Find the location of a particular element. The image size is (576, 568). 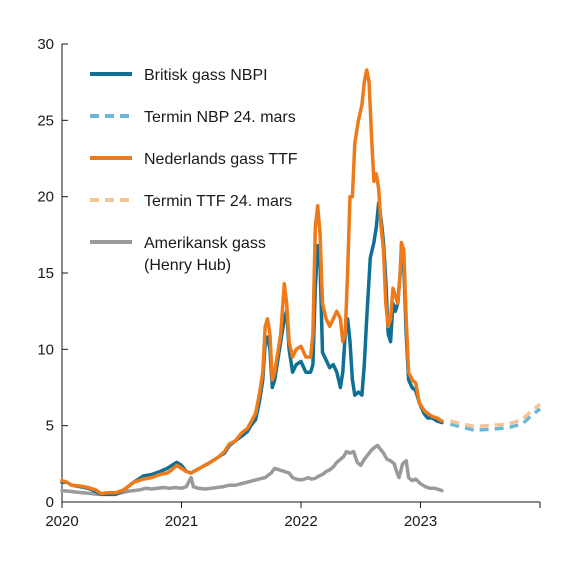

legend-item-ttf-forward: Termin TTF 24. mars is located at coordinates (191, 201).